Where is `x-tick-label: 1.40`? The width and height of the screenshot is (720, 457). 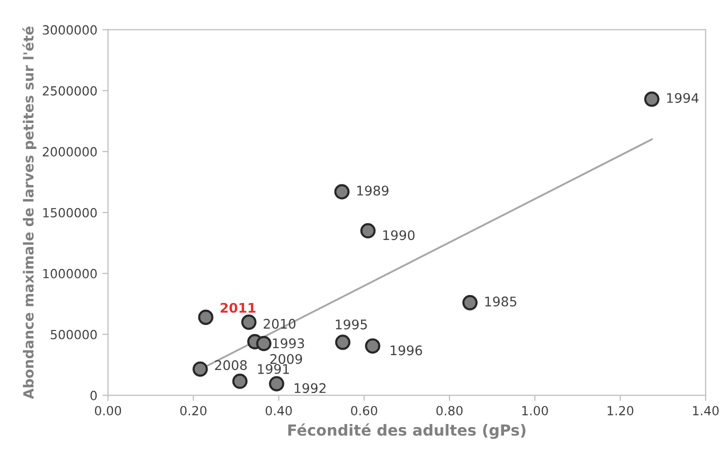 x-tick-label: 1.40 is located at coordinates (706, 411).